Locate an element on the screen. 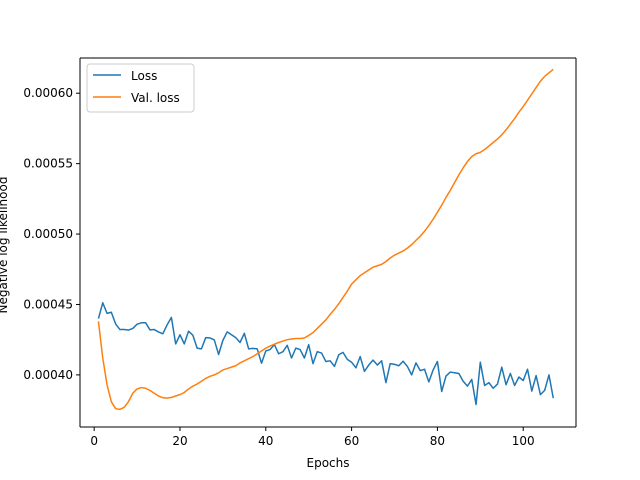  y-axis-ticks: 0.00040 0.00045 0.00050 0.00055 0.00060 is located at coordinates (51, 234).